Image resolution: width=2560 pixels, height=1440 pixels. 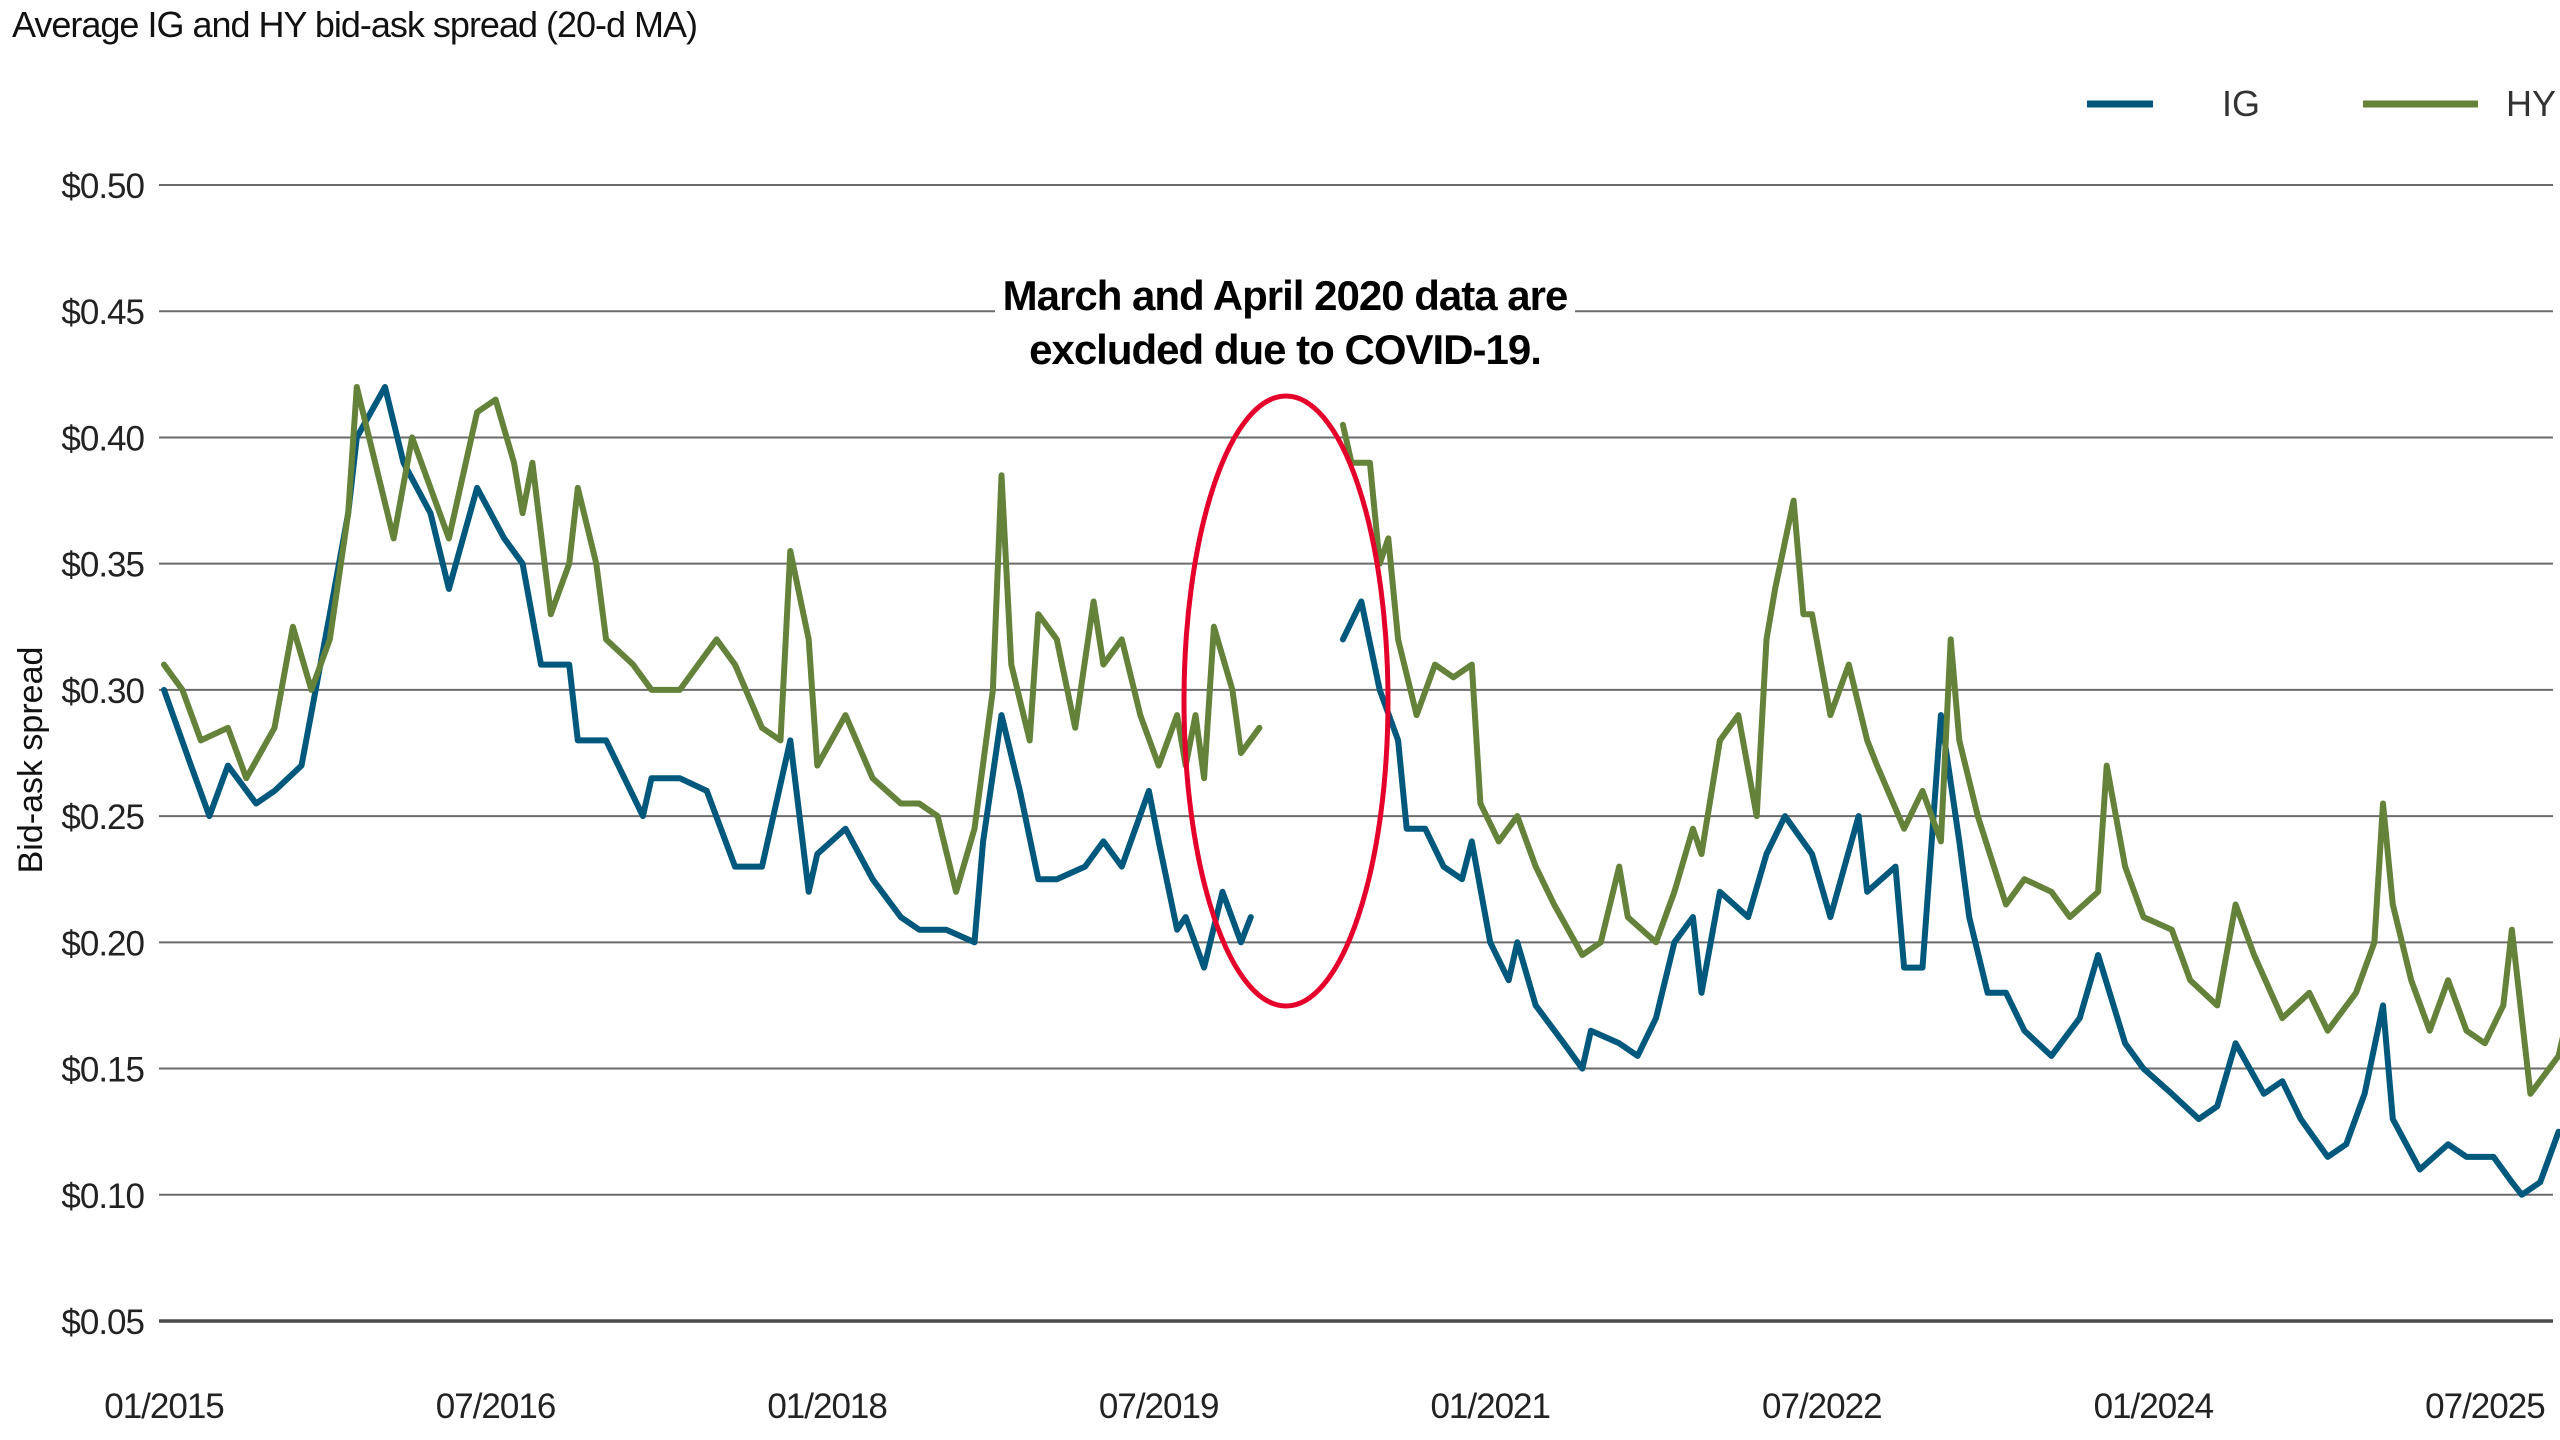 I want to click on x-tick-label: 01/2024, so click(x=2154, y=1406).